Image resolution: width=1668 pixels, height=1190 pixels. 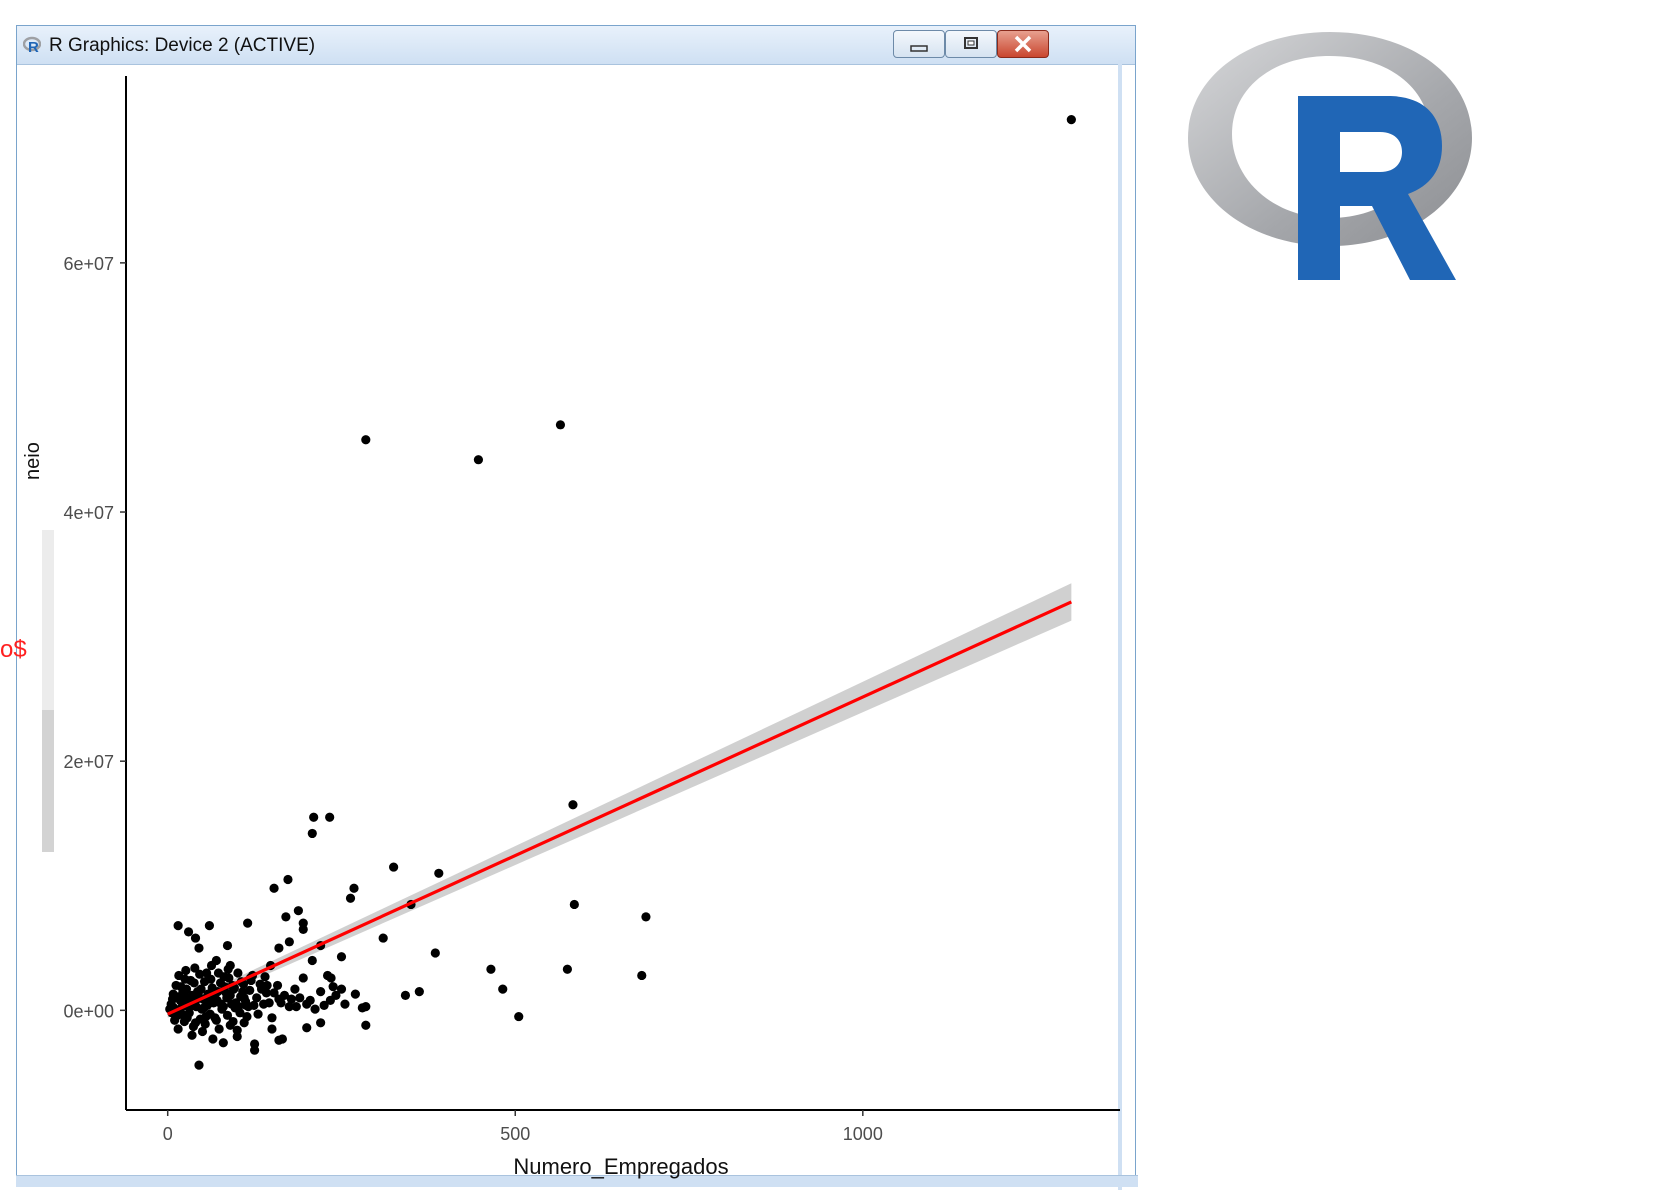 What do you see at coordinates (863, 1134) in the screenshot?
I see `x-tick-label: 1000` at bounding box center [863, 1134].